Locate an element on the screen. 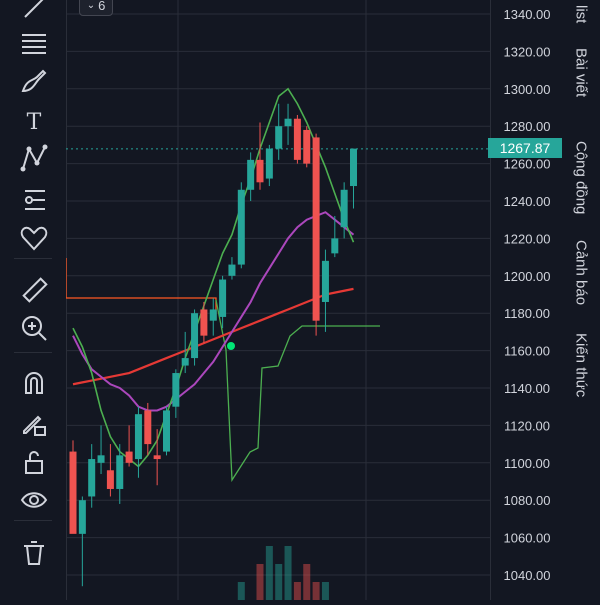 This screenshot has height=605, width=600. tab-watchlist: list is located at coordinates (581, 14).